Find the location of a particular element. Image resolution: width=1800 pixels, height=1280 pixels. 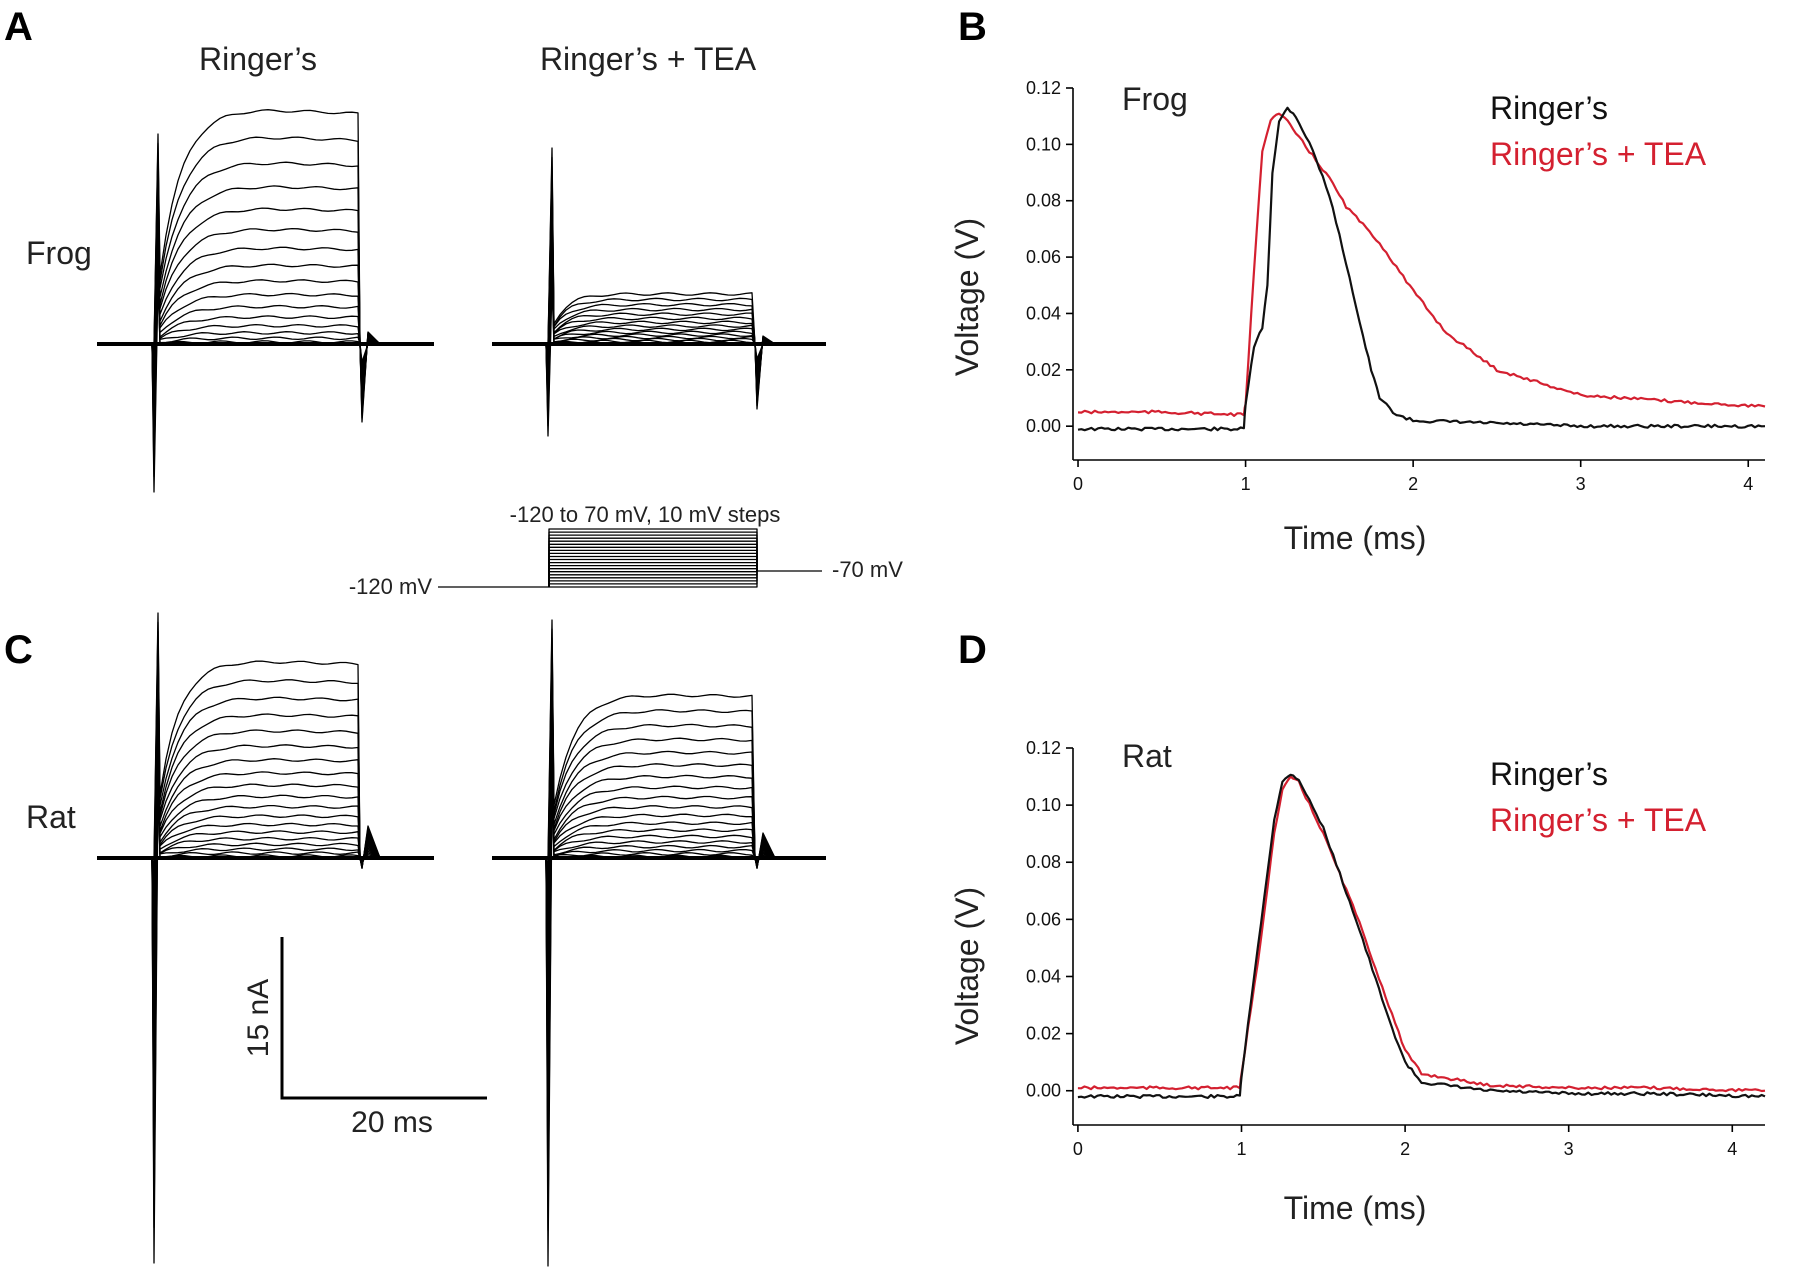

chart-d-ytick-label: 0.02 is located at coordinates (1043, 1034).